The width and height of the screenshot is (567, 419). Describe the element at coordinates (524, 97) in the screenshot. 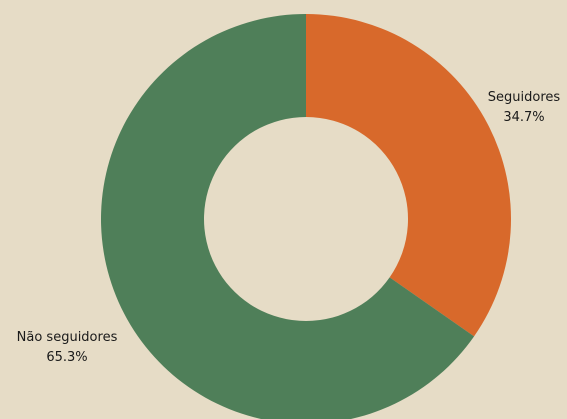

I see `slice-label-seguidores: Seguidores` at that location.